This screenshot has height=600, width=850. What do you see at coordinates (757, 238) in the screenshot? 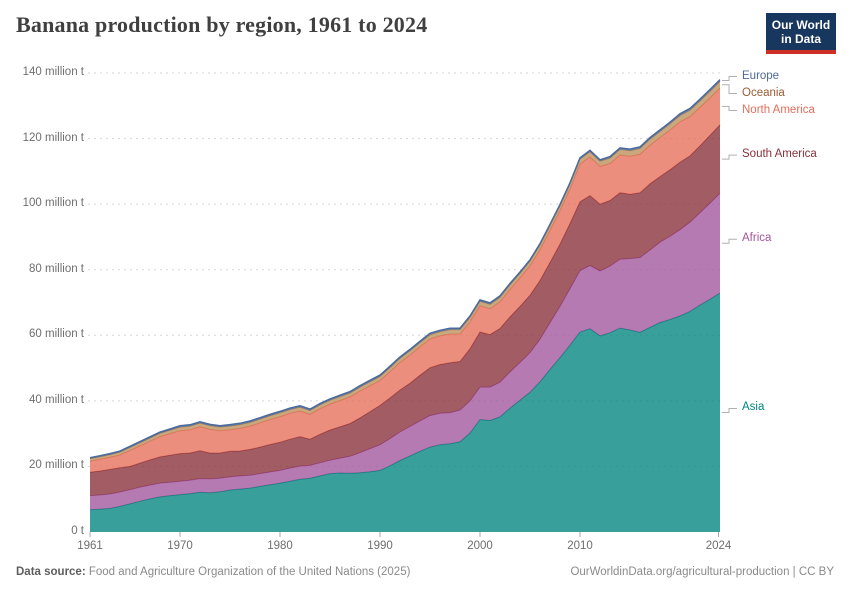
I see `legend-label-africa: Africa` at bounding box center [757, 238].